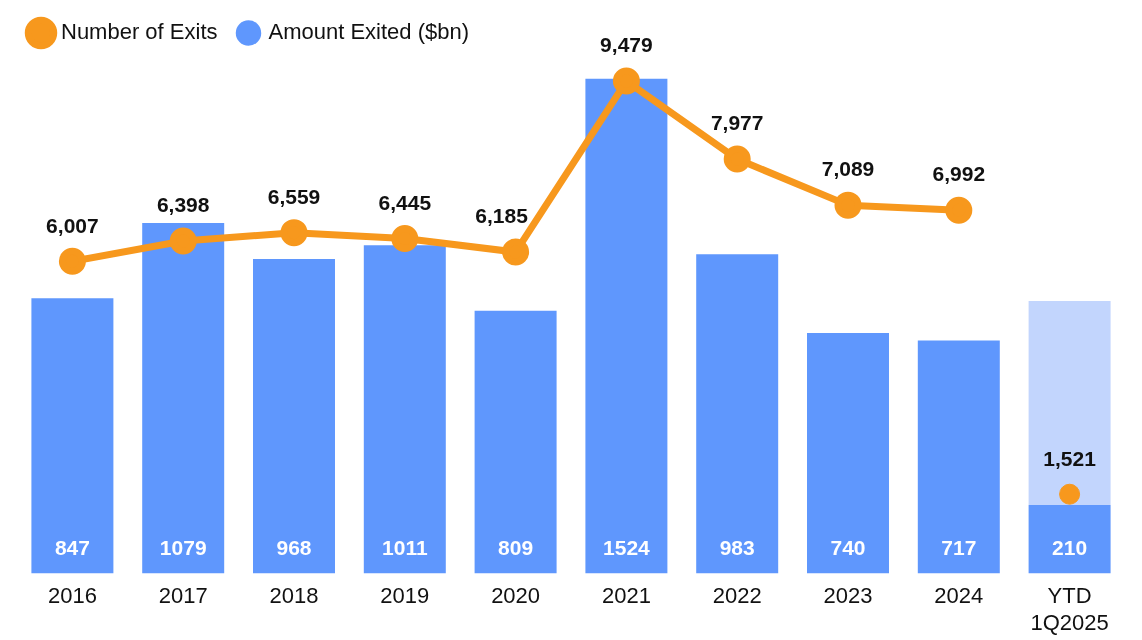  Describe the element at coordinates (959, 547) in the screenshot. I see `data-label: 717` at that location.